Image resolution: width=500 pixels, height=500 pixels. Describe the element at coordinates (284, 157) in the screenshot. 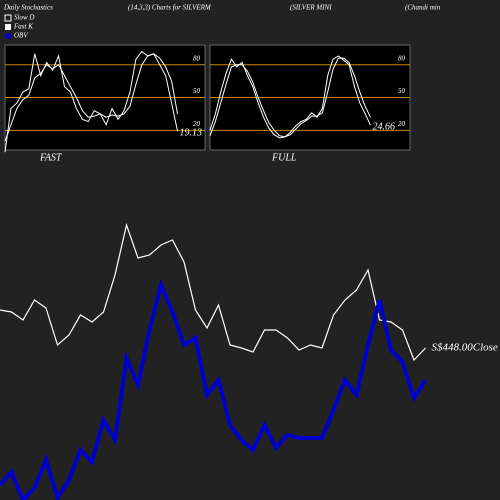

I see `panel-title: FULL` at that location.